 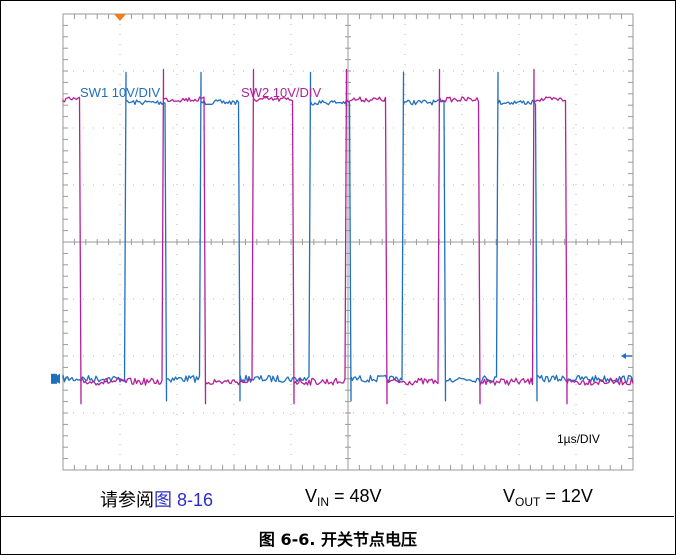 I want to click on vout-spec: VOUT = 12V, so click(x=548, y=497).